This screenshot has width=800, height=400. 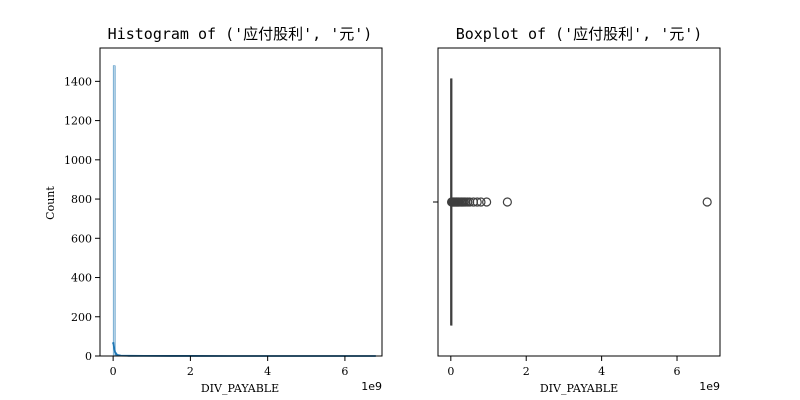 What do you see at coordinates (601, 371) in the screenshot?
I see `boxplot-x-tick-label: 4` at bounding box center [601, 371].